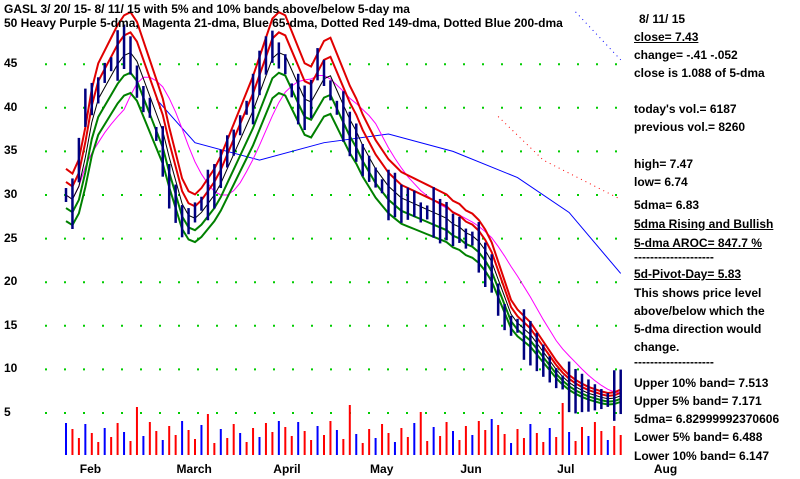 The height and width of the screenshot is (479, 800). What do you see at coordinates (699, 73) in the screenshot?
I see `close-ratio: close is 1.088 of 5-dma` at bounding box center [699, 73].